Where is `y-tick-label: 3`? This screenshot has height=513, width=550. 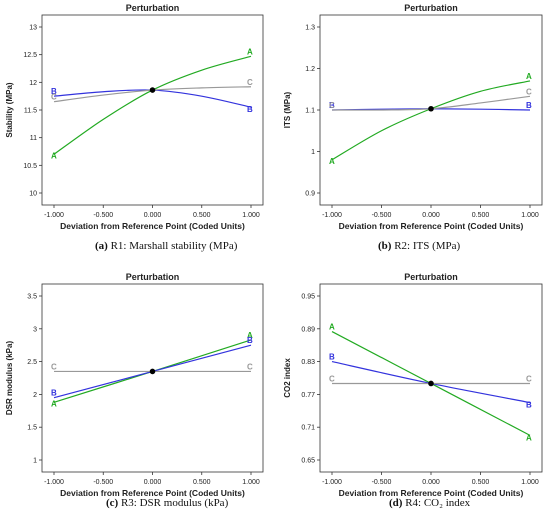
y-tick-label: 3 is located at coordinates (35, 329).